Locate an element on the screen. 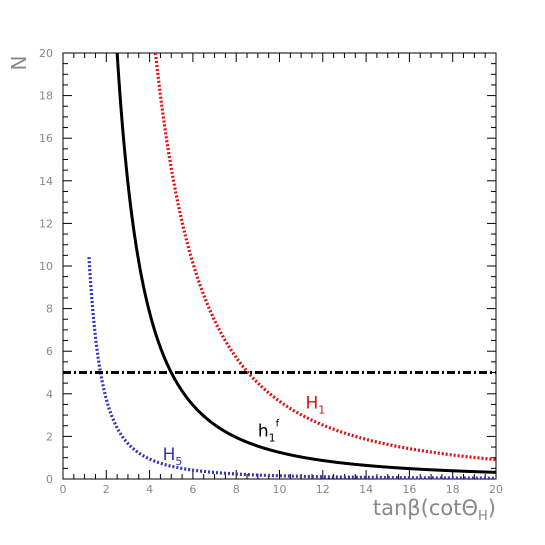 The width and height of the screenshot is (545, 545). y-tick-label: 12 is located at coordinates (46, 223).